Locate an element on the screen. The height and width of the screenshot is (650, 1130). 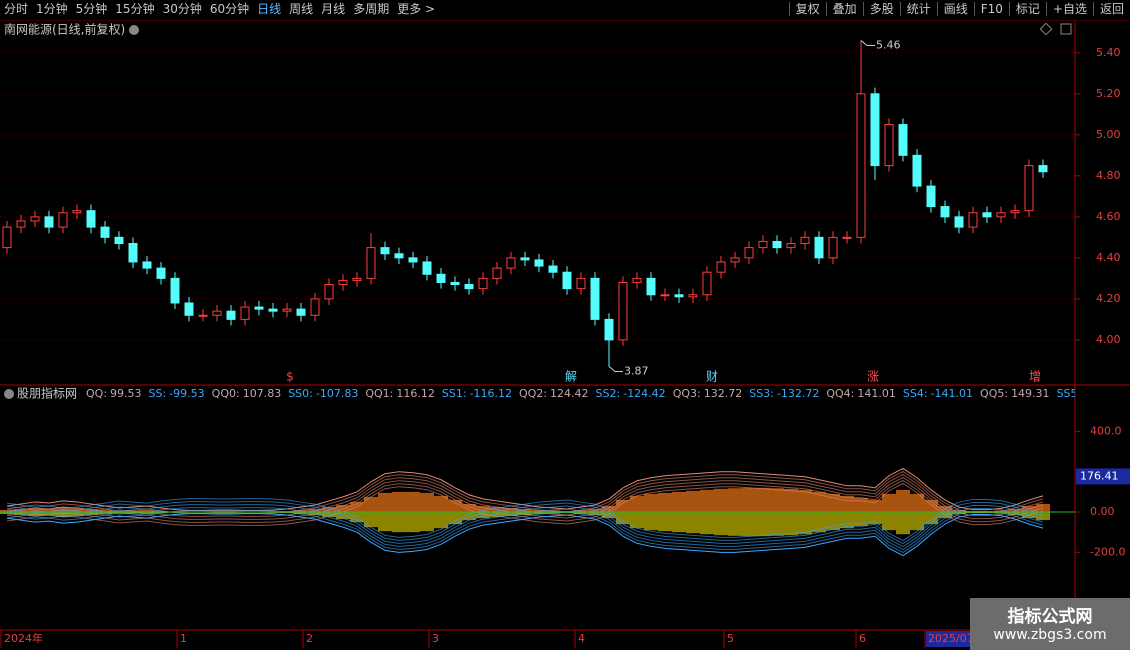
toolbar-button: 复权 is located at coordinates (807, 9).